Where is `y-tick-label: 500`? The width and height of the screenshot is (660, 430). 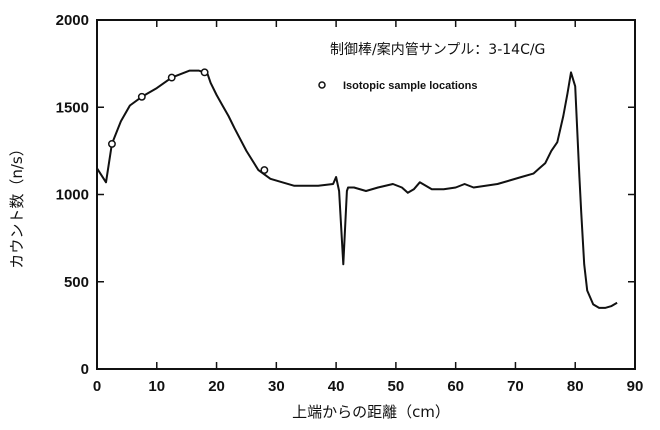 y-tick-label: 500 is located at coordinates (76, 282).